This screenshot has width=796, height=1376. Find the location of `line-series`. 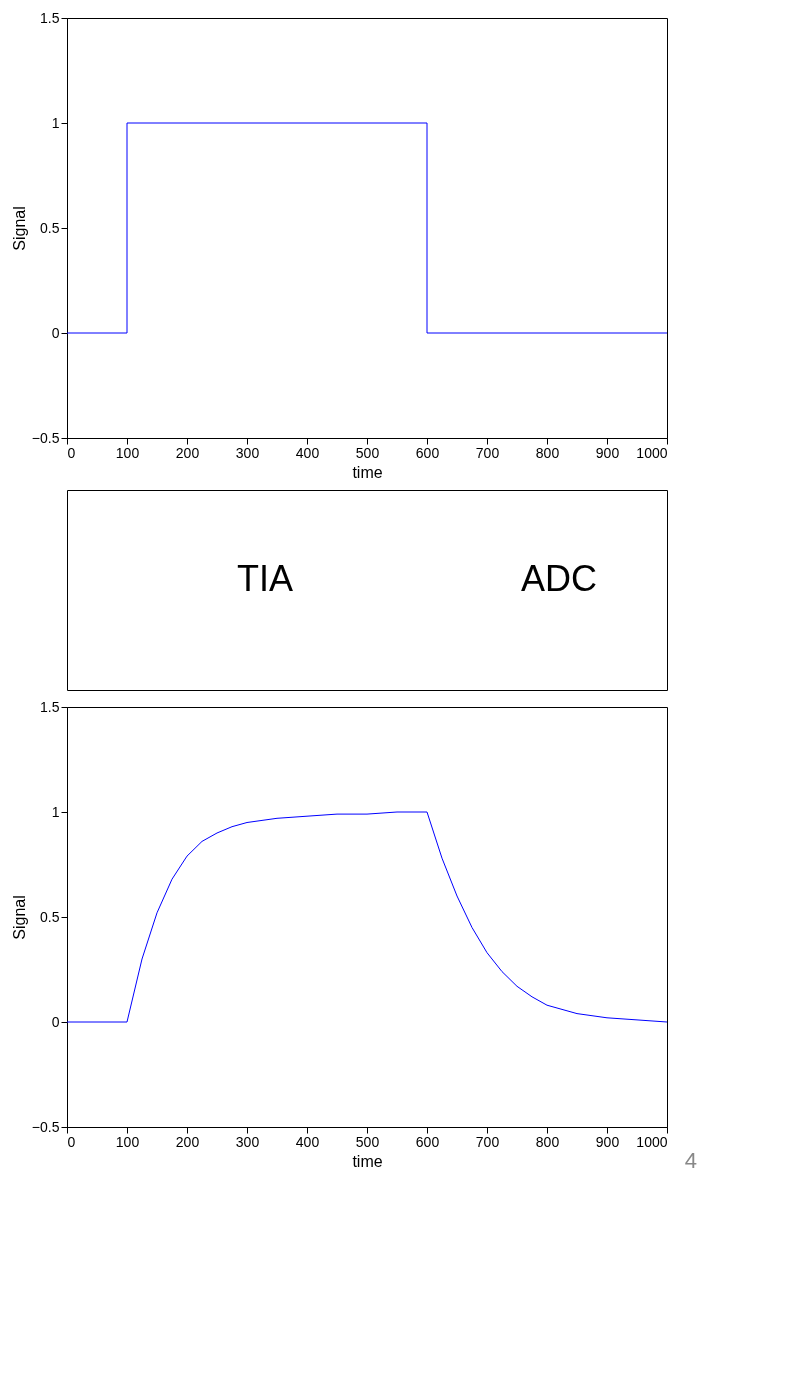

line-series is located at coordinates (367, 917).